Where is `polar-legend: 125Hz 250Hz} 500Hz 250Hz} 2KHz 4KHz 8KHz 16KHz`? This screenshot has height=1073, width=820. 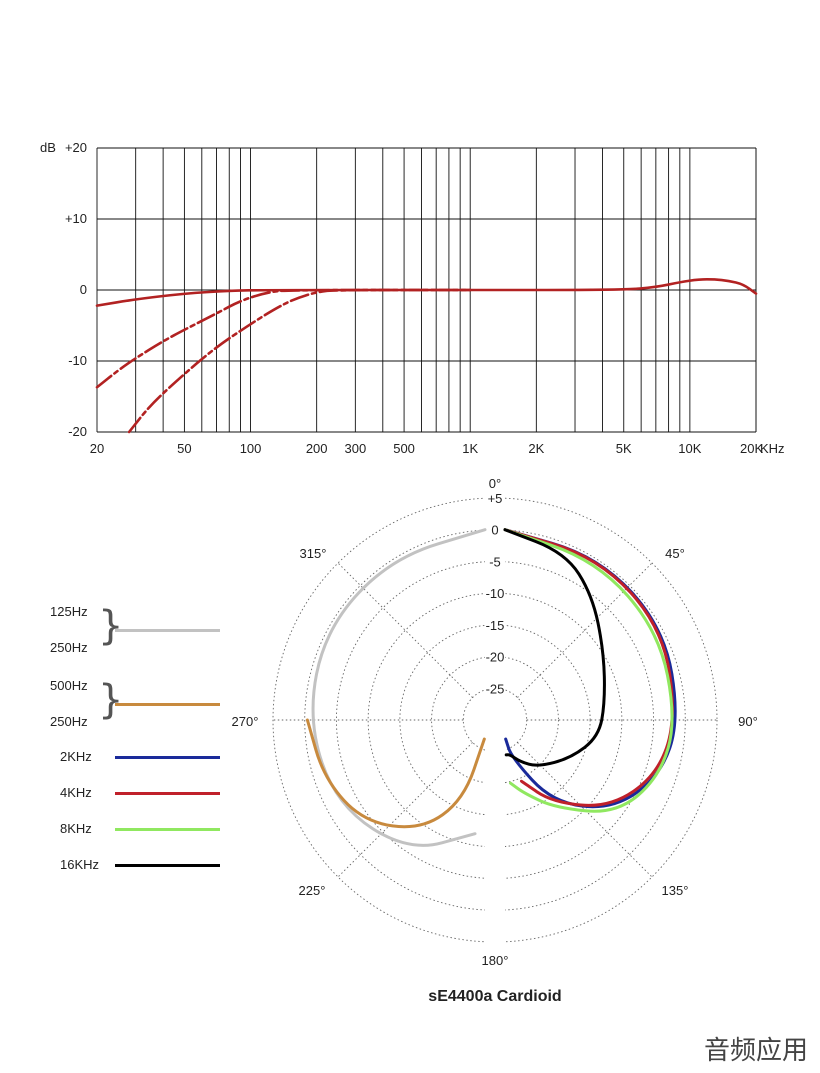 polar-legend: 125Hz 250Hz} 500Hz 250Hz} 2KHz 4KHz 8KHz 16KHz is located at coordinates (140, 745).